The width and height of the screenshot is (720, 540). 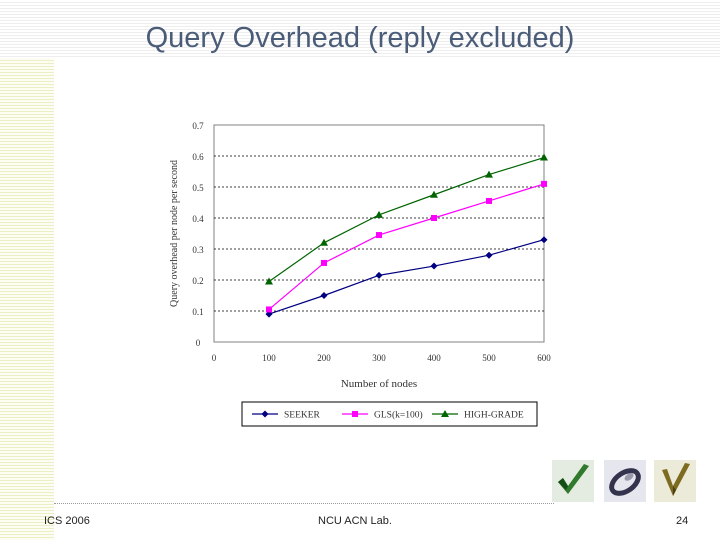 I want to click on x-axis-label: Number of nodes, so click(x=379, y=384).